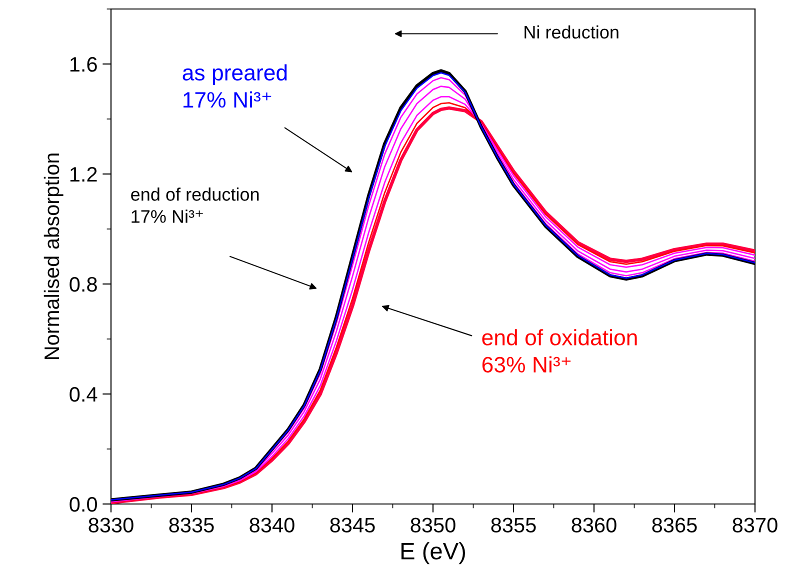 This screenshot has height=588, width=790. What do you see at coordinates (272, 525) in the screenshot?
I see `x-tick-label: 8340` at bounding box center [272, 525].